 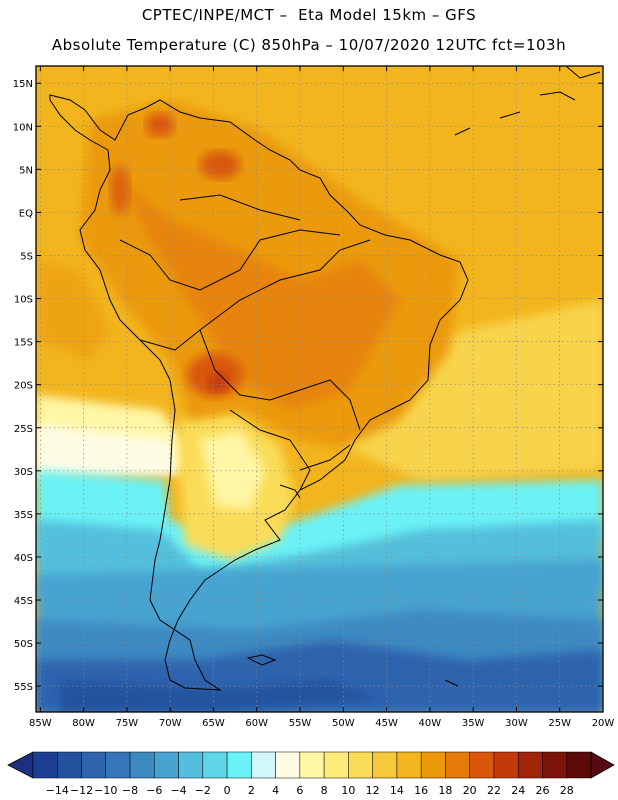 What do you see at coordinates (559, 723) in the screenshot?
I see `lon-label: 25W` at bounding box center [559, 723].